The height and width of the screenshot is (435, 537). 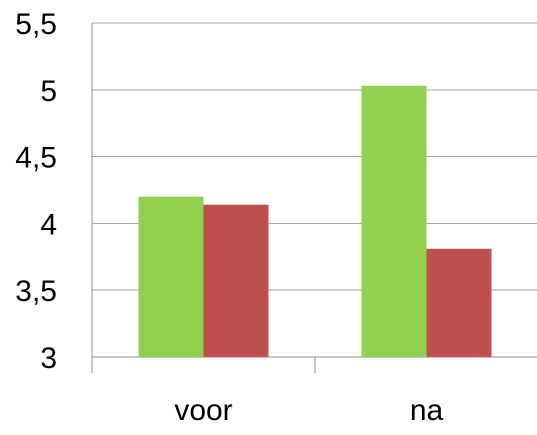 What do you see at coordinates (48, 224) in the screenshot?
I see `y-tick-label: 4` at bounding box center [48, 224].